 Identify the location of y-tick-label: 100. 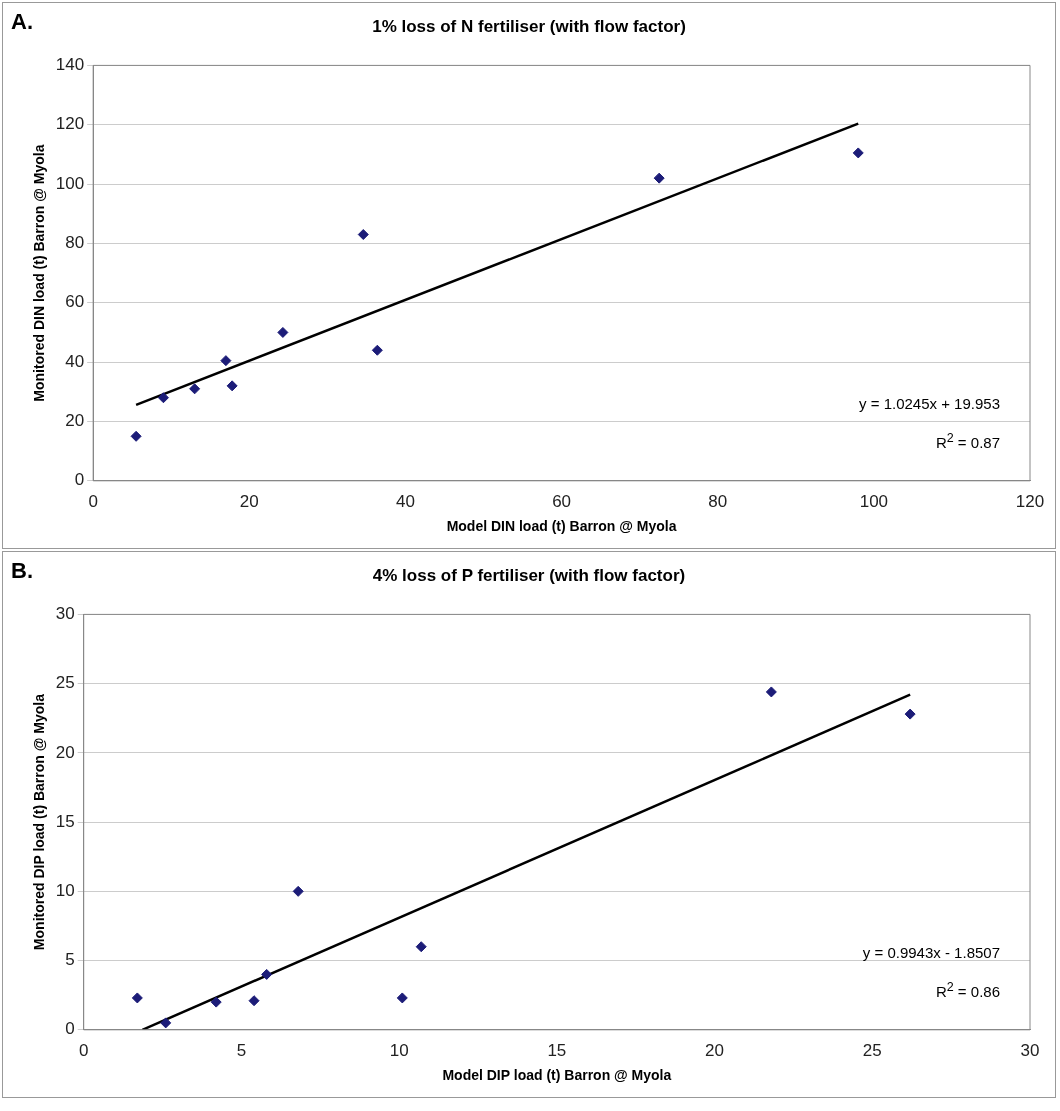
(70, 183).